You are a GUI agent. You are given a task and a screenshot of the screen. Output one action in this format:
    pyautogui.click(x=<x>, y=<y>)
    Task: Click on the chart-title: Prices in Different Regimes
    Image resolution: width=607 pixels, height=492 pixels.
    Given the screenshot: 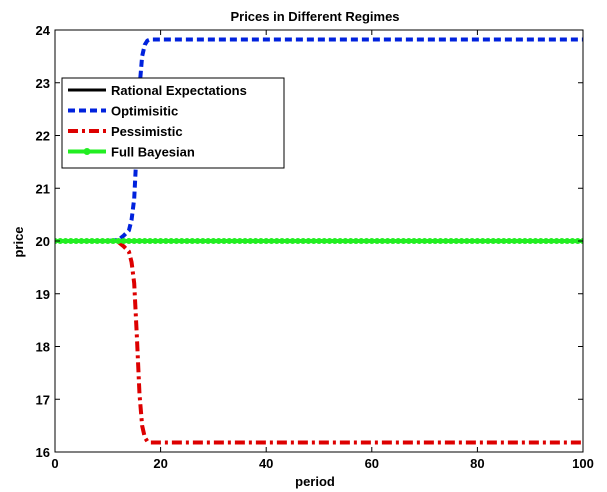 What is the action you would take?
    pyautogui.click(x=314, y=16)
    